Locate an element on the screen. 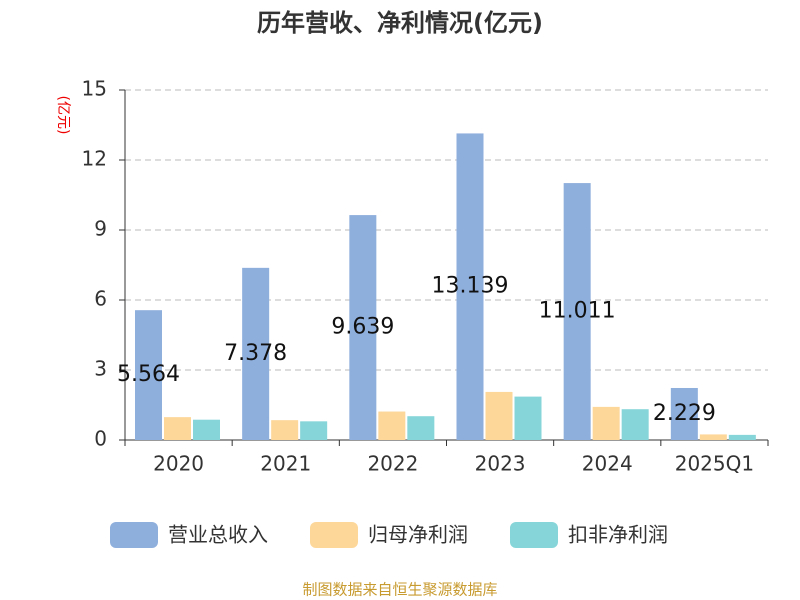 This screenshot has width=800, height=600. value-label: 2.229 is located at coordinates (684, 413).